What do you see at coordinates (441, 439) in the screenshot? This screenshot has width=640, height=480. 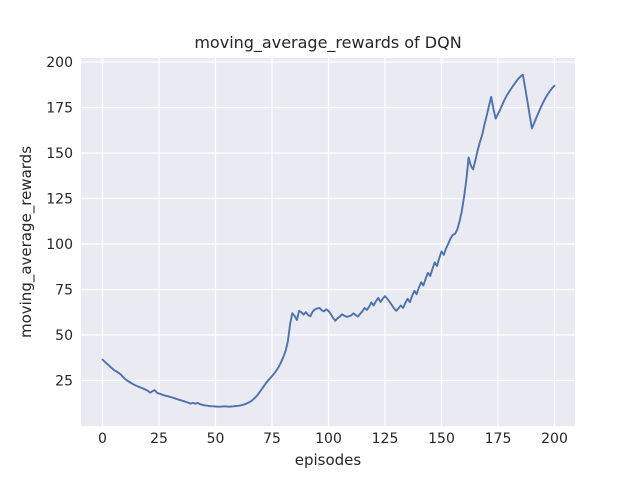 I see `x-tick-label: 150` at bounding box center [441, 439].